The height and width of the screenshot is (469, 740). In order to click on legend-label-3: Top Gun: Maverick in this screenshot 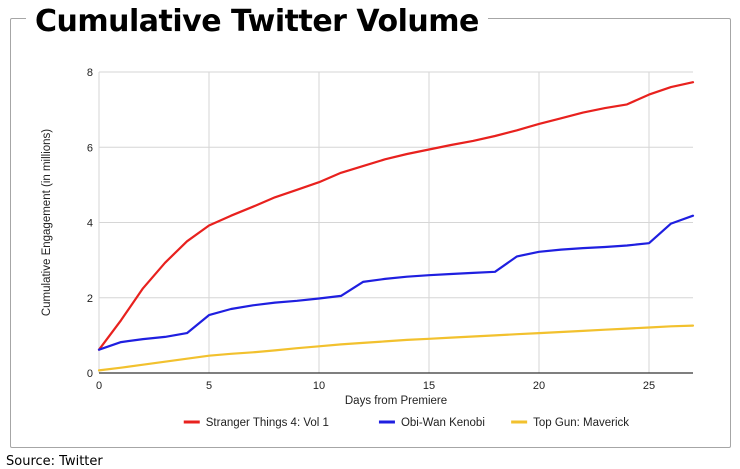, I will do `click(581, 423)`.